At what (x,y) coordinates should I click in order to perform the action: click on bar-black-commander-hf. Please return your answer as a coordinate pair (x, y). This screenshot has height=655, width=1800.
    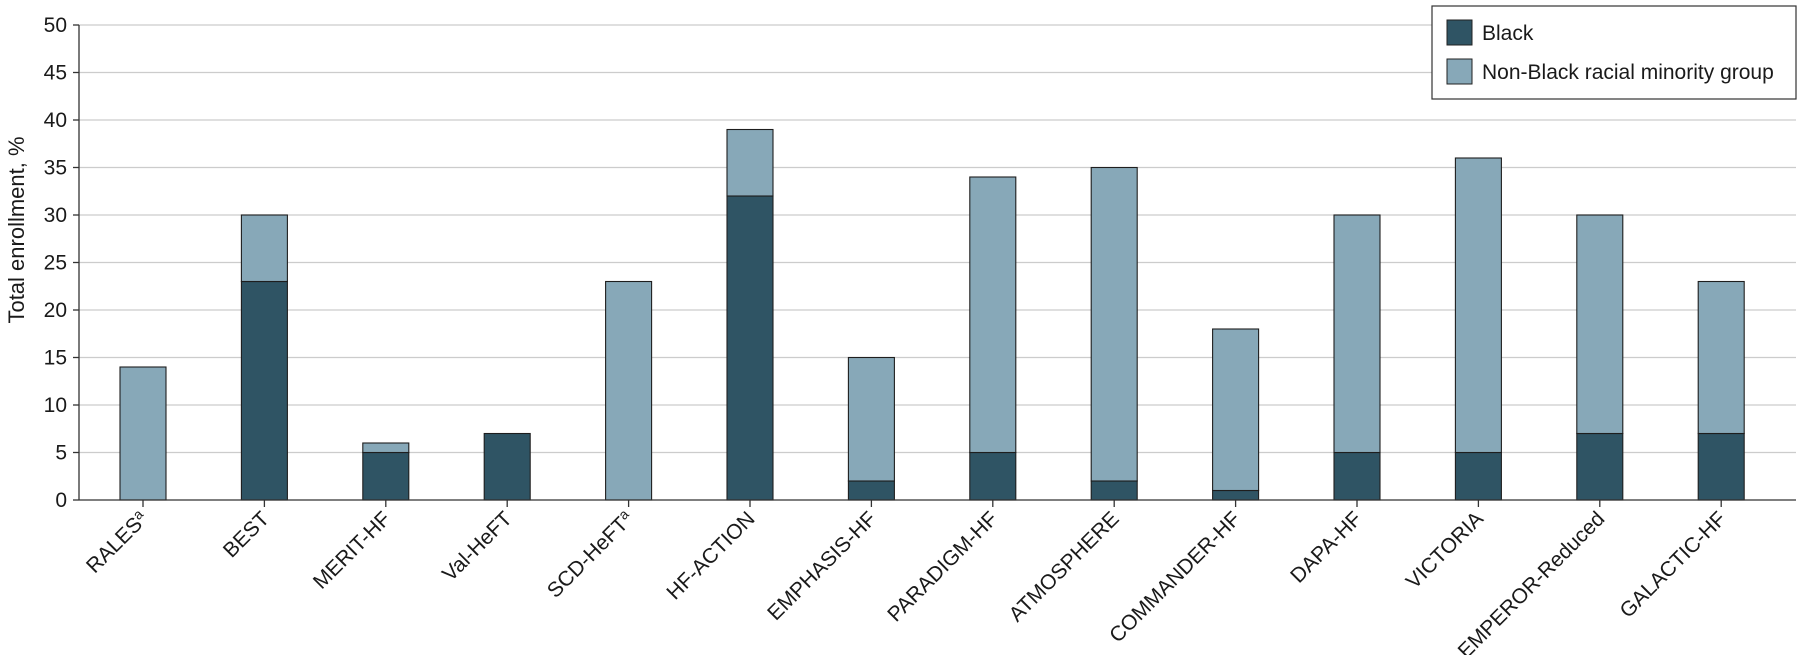
    Looking at the image, I should click on (1236, 495).